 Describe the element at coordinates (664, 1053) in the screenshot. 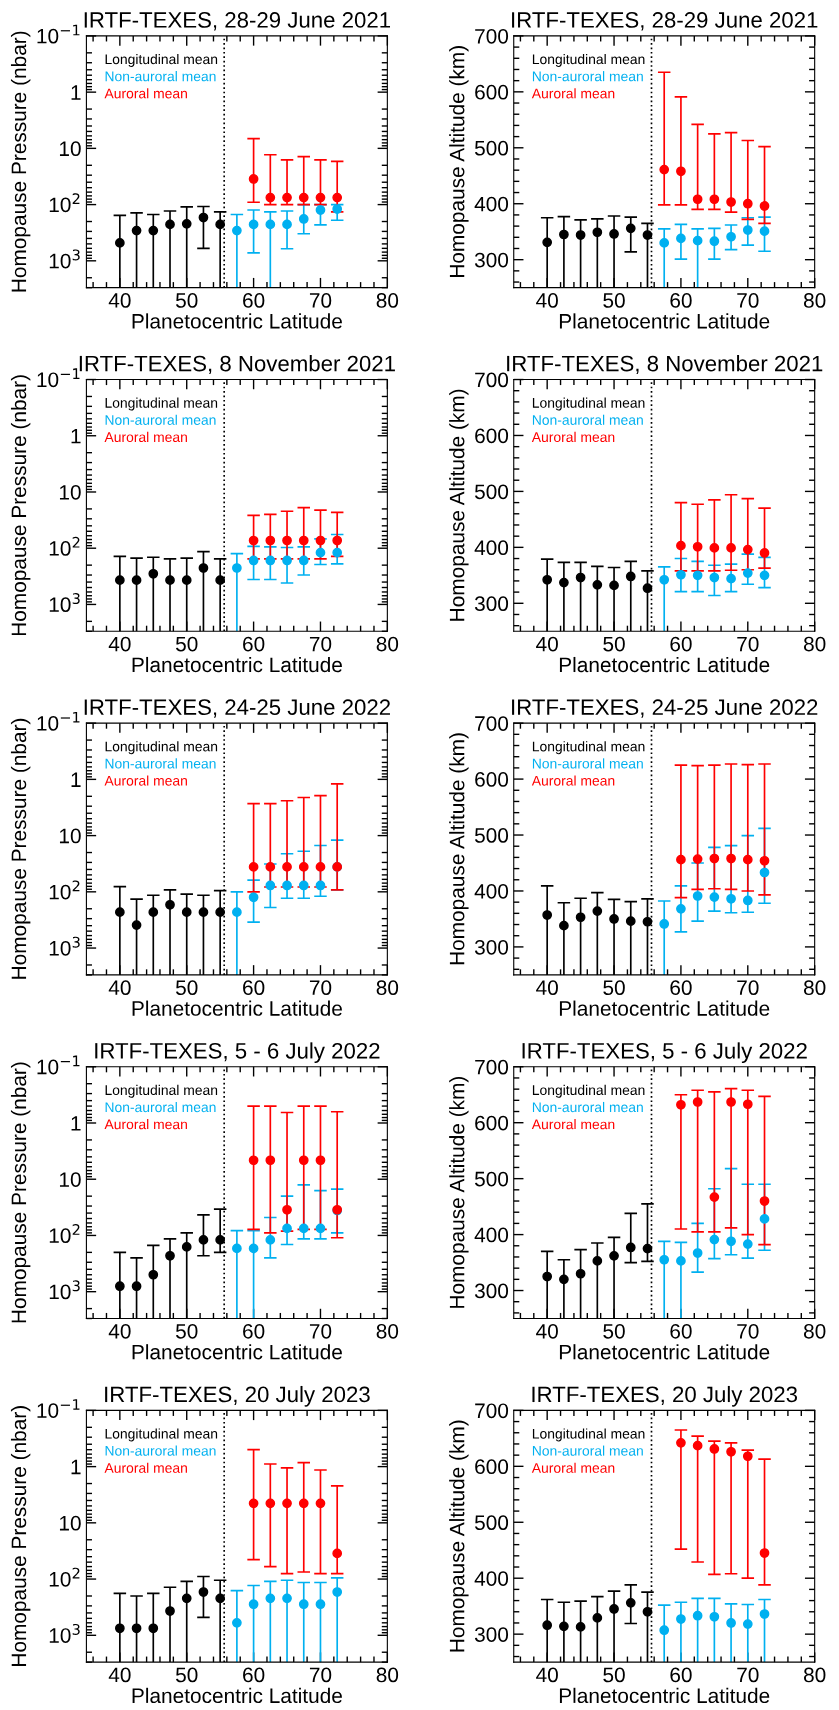

I see `chart-title: IRTF-TEXES, 5 - 6 July 2022` at that location.